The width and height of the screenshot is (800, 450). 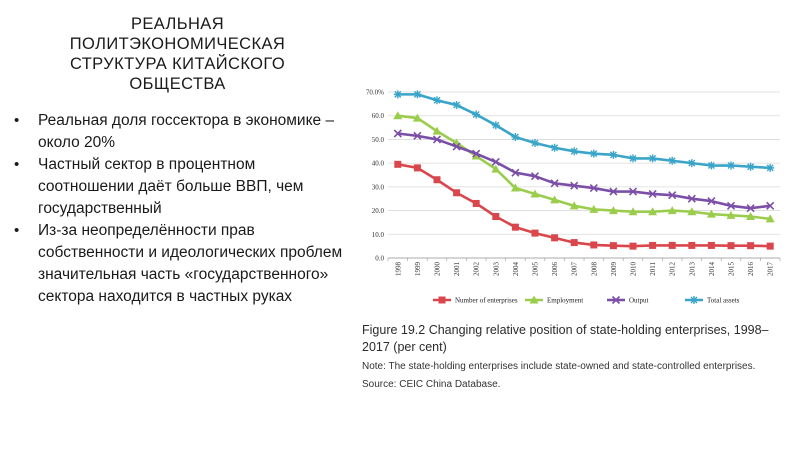 What do you see at coordinates (375, 93) in the screenshot?
I see `y-tick-label: 70.0%` at bounding box center [375, 93].